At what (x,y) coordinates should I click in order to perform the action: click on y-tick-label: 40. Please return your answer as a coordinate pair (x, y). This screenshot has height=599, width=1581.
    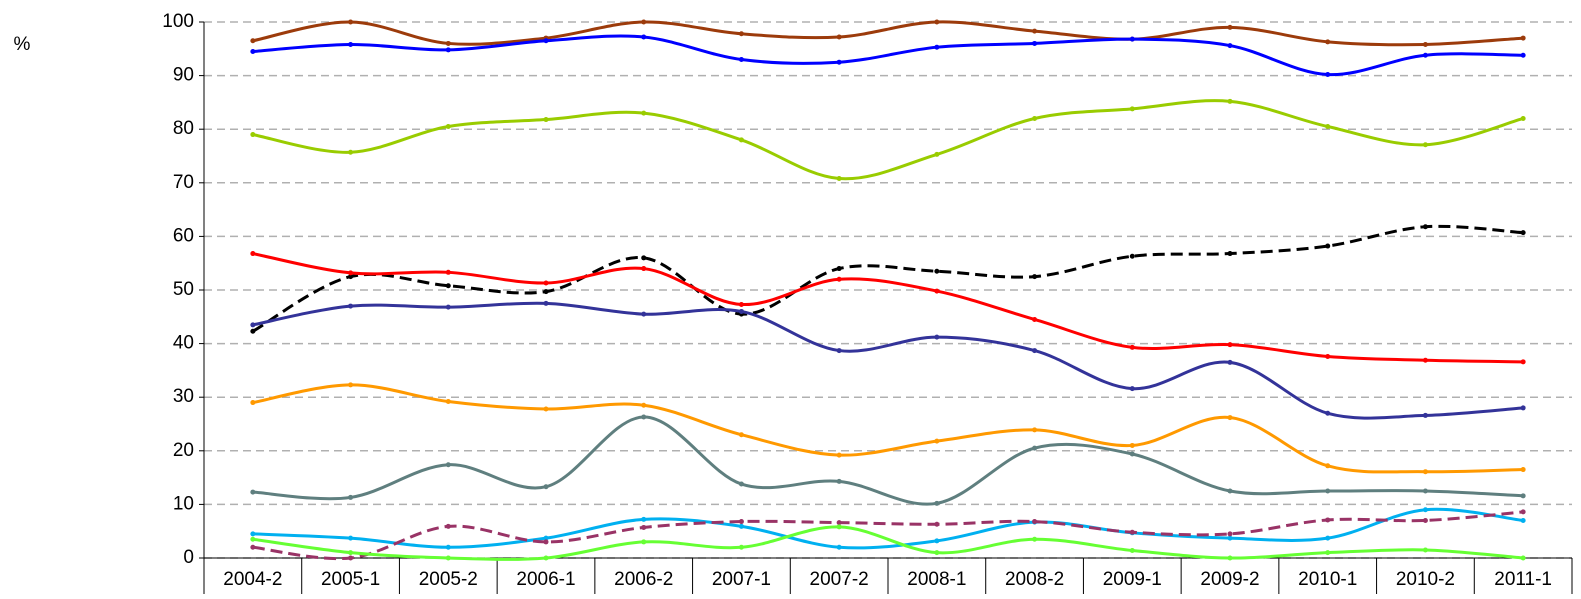
    Looking at the image, I should click on (183, 343).